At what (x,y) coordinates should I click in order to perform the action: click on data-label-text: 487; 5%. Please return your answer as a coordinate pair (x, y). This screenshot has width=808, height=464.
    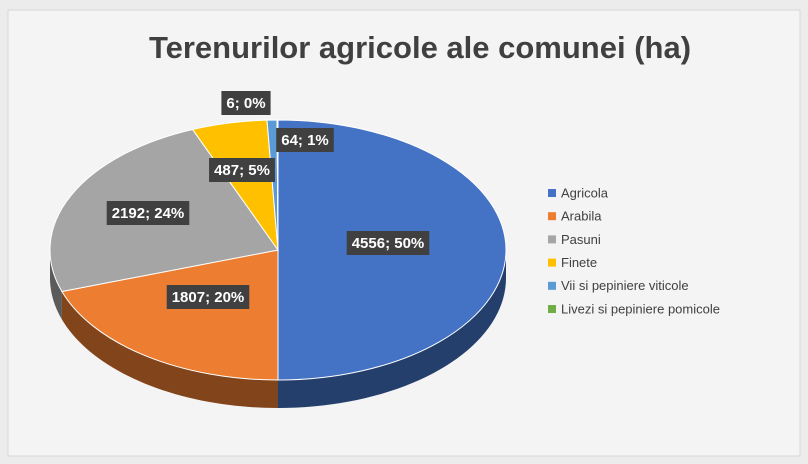
    Looking at the image, I should click on (242, 170).